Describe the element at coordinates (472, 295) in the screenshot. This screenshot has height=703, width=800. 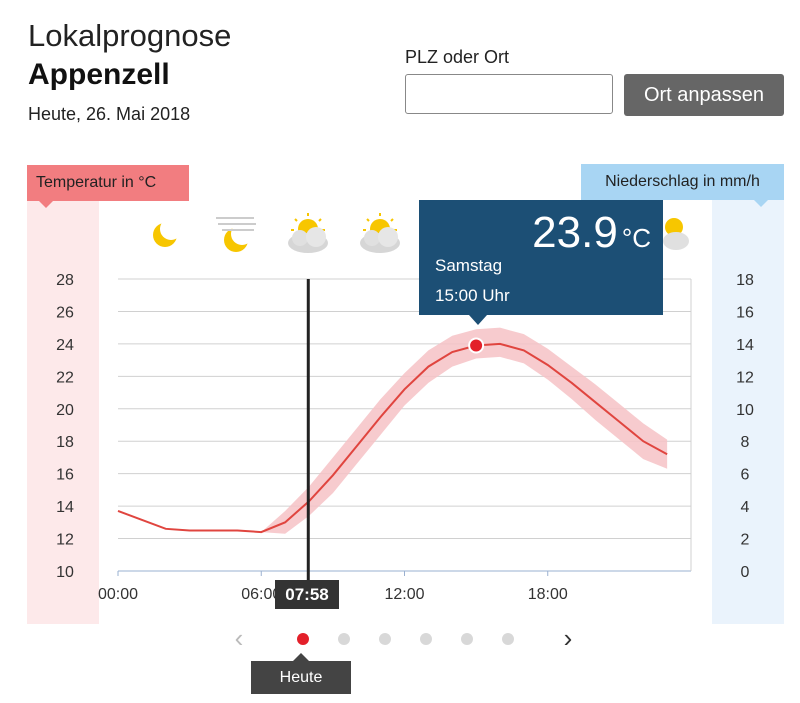
I see `tooltip-time: 15:00 Uhr` at that location.